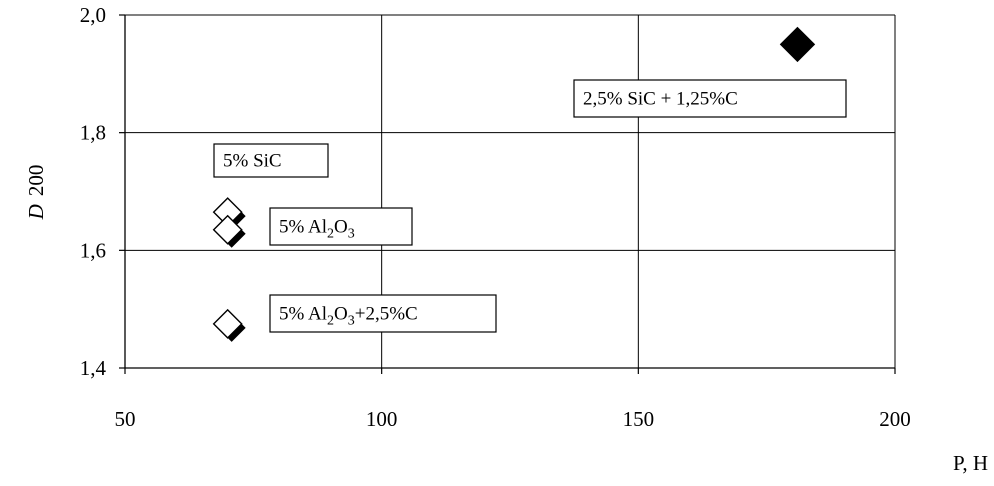 This screenshot has height=486, width=994. Describe the element at coordinates (660, 99) in the screenshot. I see `annotation-text: 2,5% SiC + 1,25%C` at that location.